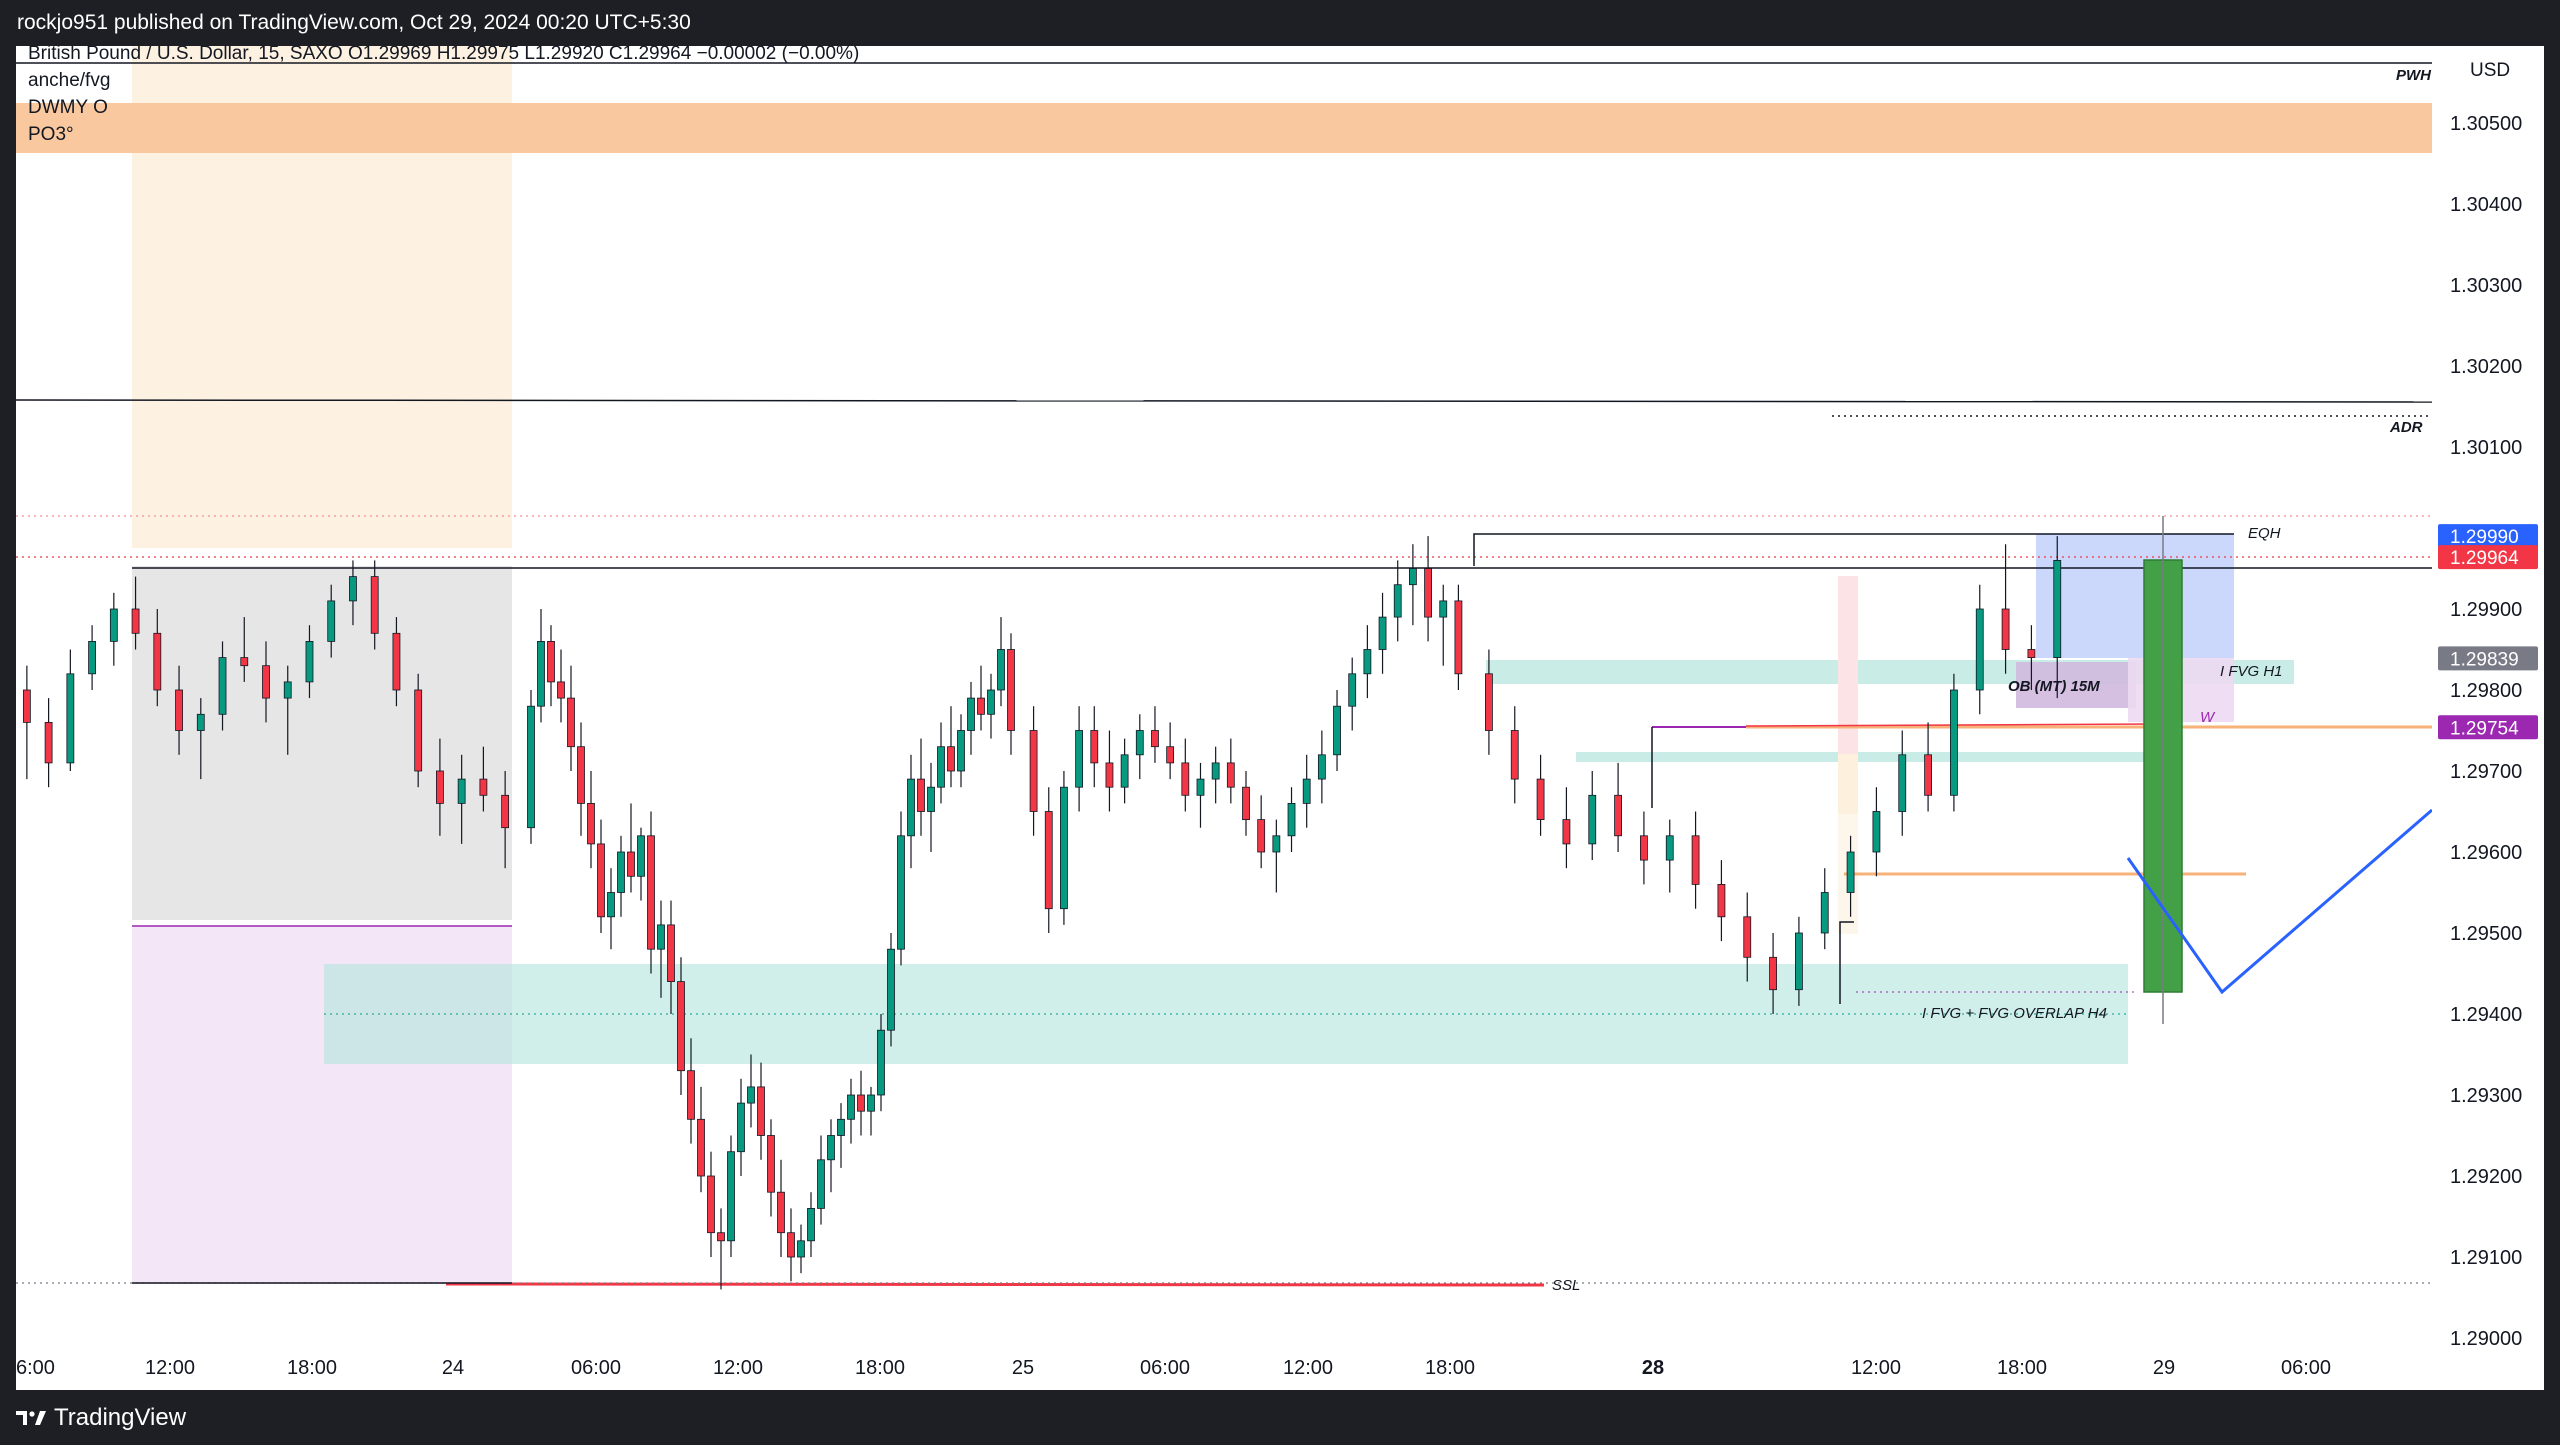 The image size is (2560, 1445). What do you see at coordinates (2490, 70) in the screenshot?
I see `currency-label: USD` at bounding box center [2490, 70].